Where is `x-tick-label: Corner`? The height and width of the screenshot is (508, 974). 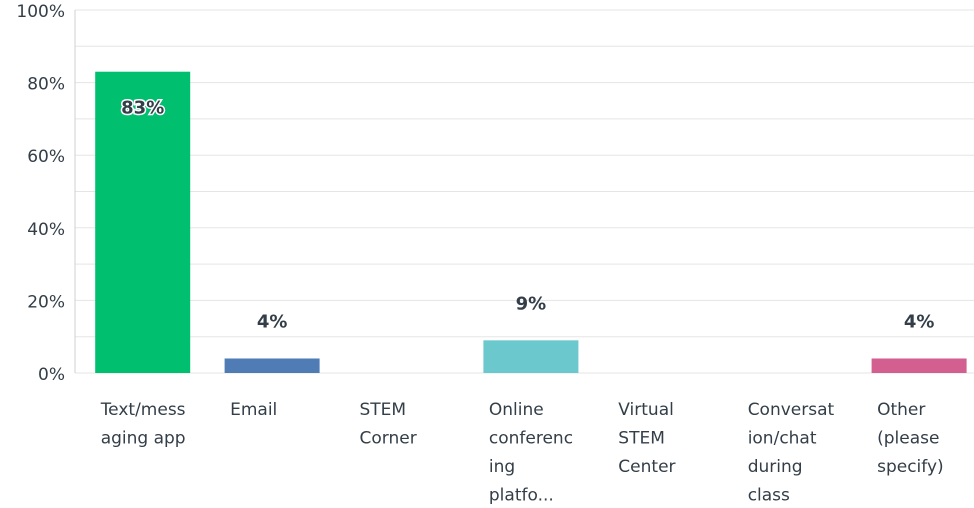
x-tick-label: Corner is located at coordinates (388, 439).